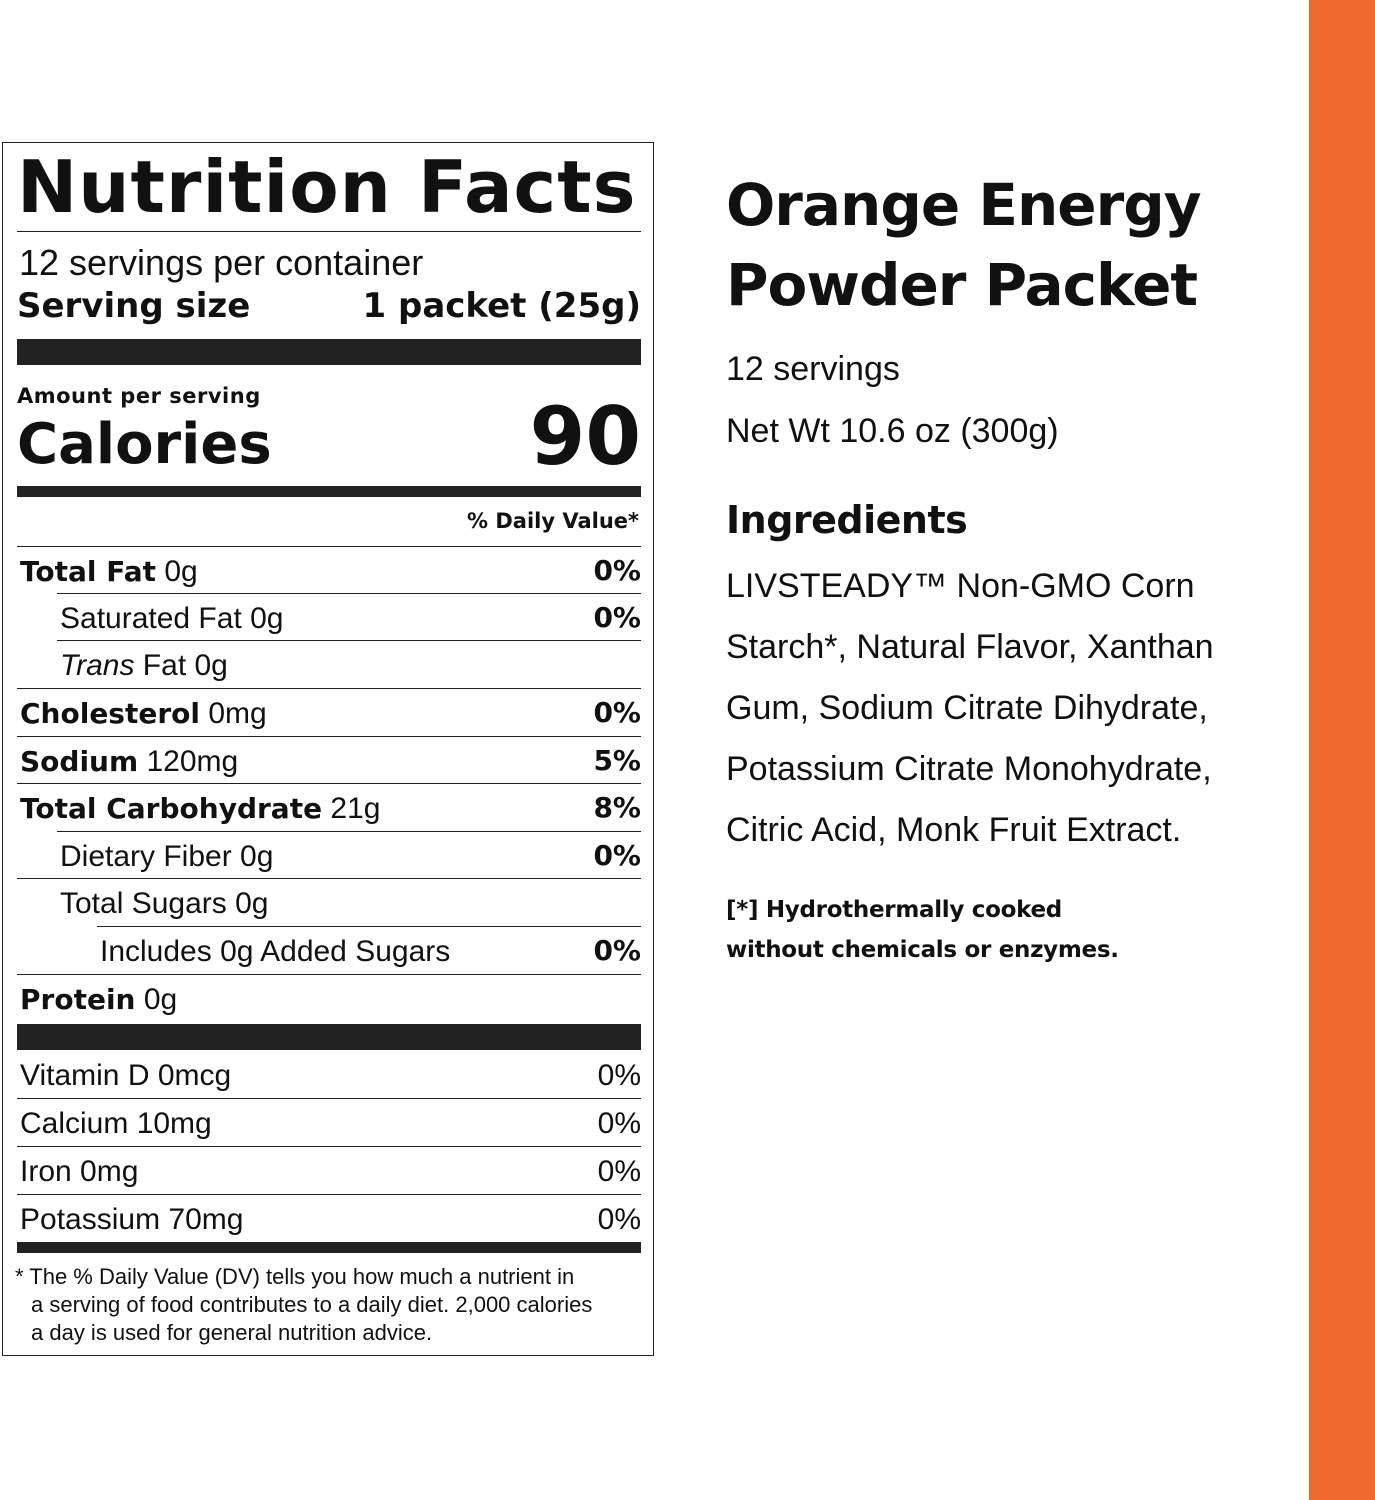 This screenshot has width=1375, height=1500. What do you see at coordinates (351, 808) in the screenshot?
I see `nutrient-amount: 21g` at bounding box center [351, 808].